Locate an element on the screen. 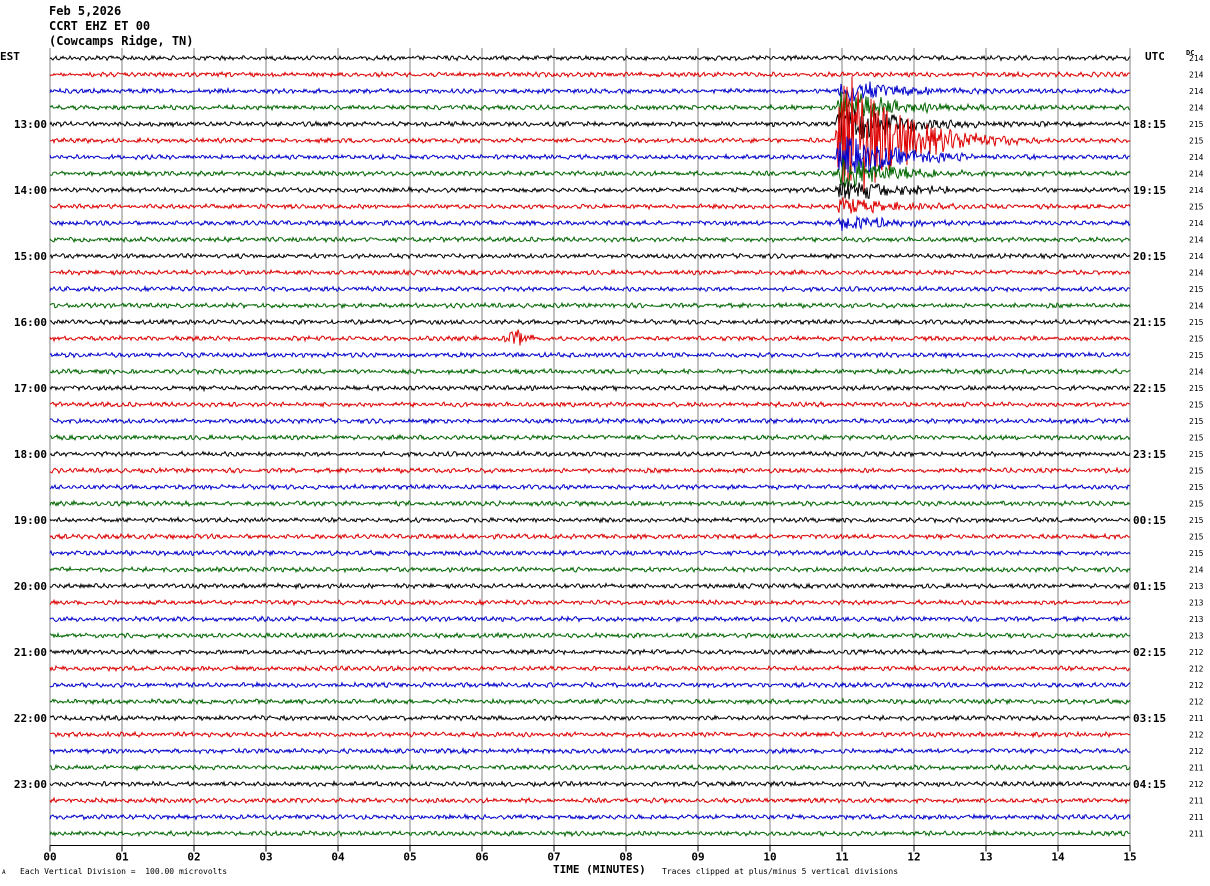 This screenshot has height=886, width=1210. left-hour-label: 21:00 is located at coordinates (30, 652).